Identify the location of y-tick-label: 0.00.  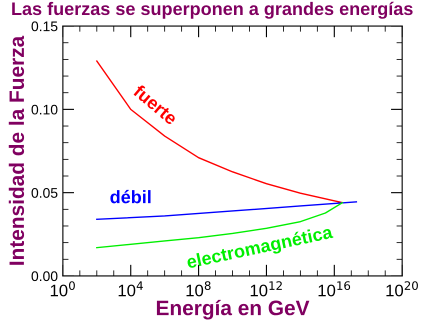
(45, 276).